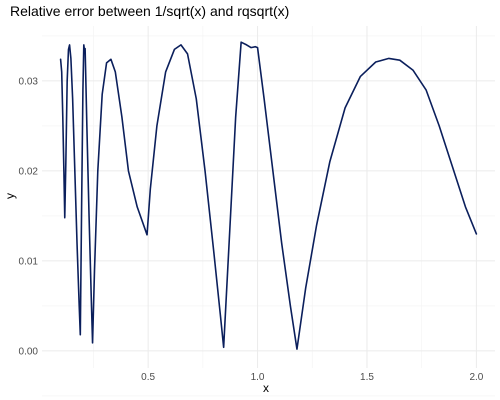 This screenshot has height=400, width=500. I want to click on y-axis-title: y, so click(10, 196).